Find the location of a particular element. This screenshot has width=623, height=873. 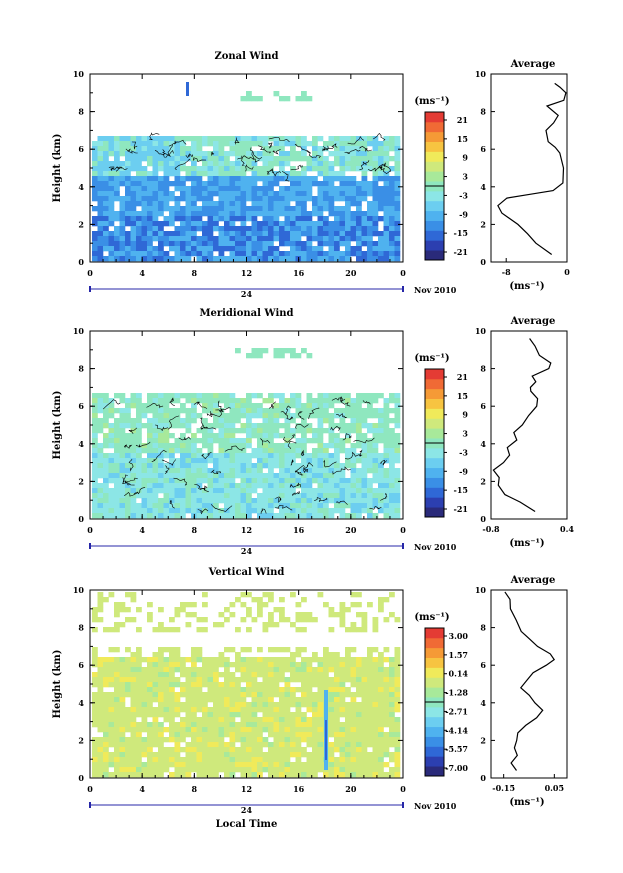

month-label: Nov 2010 is located at coordinates (435, 806).